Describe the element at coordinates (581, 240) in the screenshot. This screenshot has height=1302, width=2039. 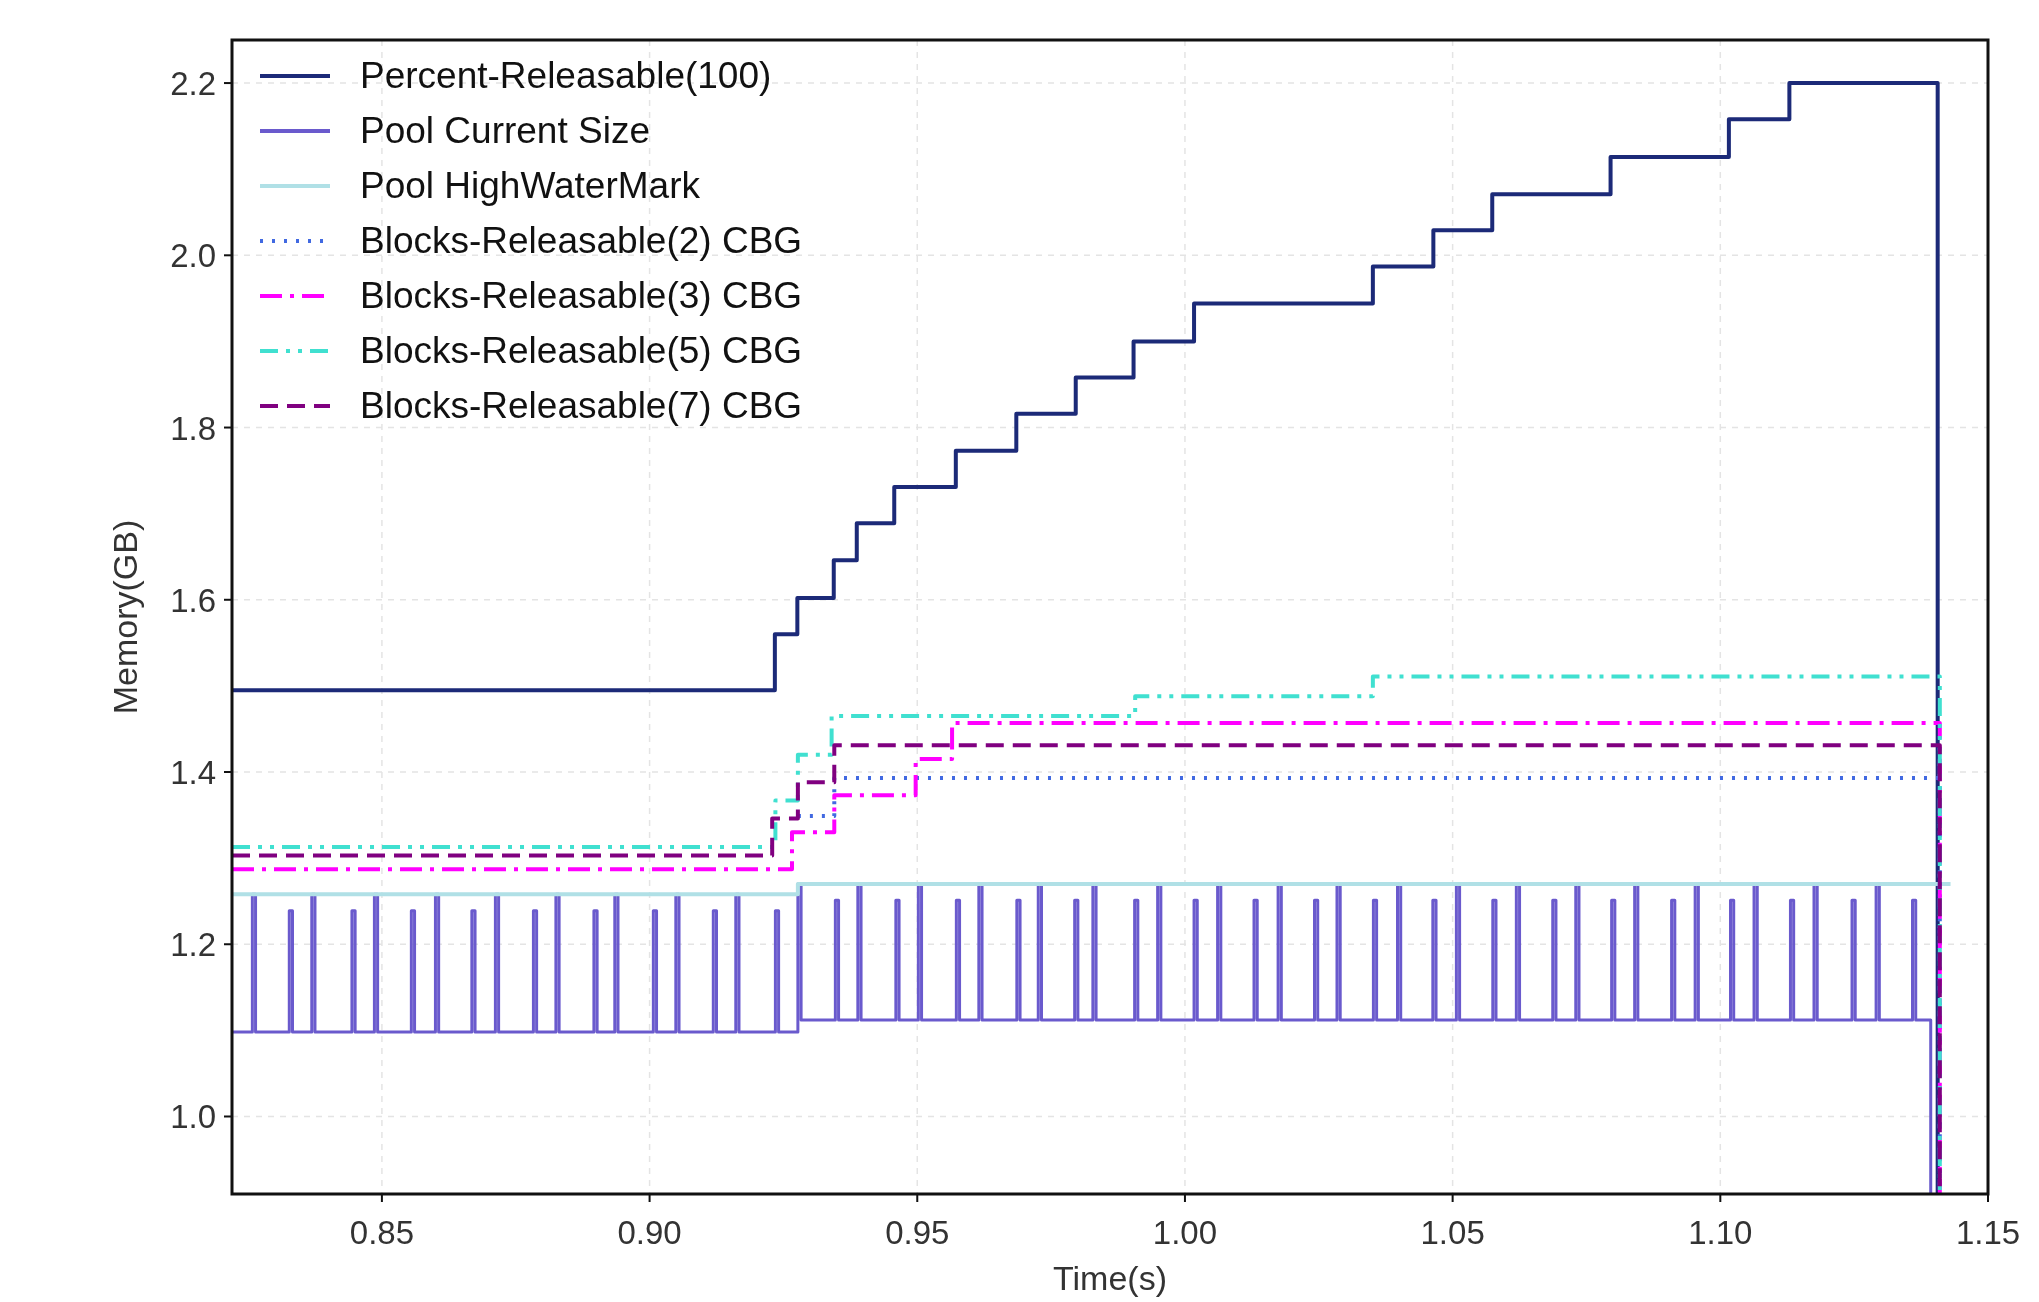
I see `legend-label: Blocks-Releasable(2) CBG` at that location.